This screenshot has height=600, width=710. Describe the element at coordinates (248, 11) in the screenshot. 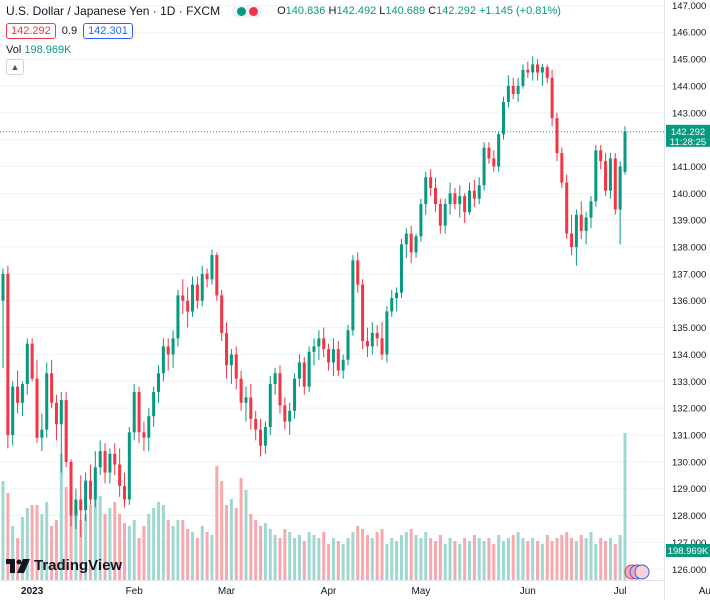

I see `market-status` at that location.